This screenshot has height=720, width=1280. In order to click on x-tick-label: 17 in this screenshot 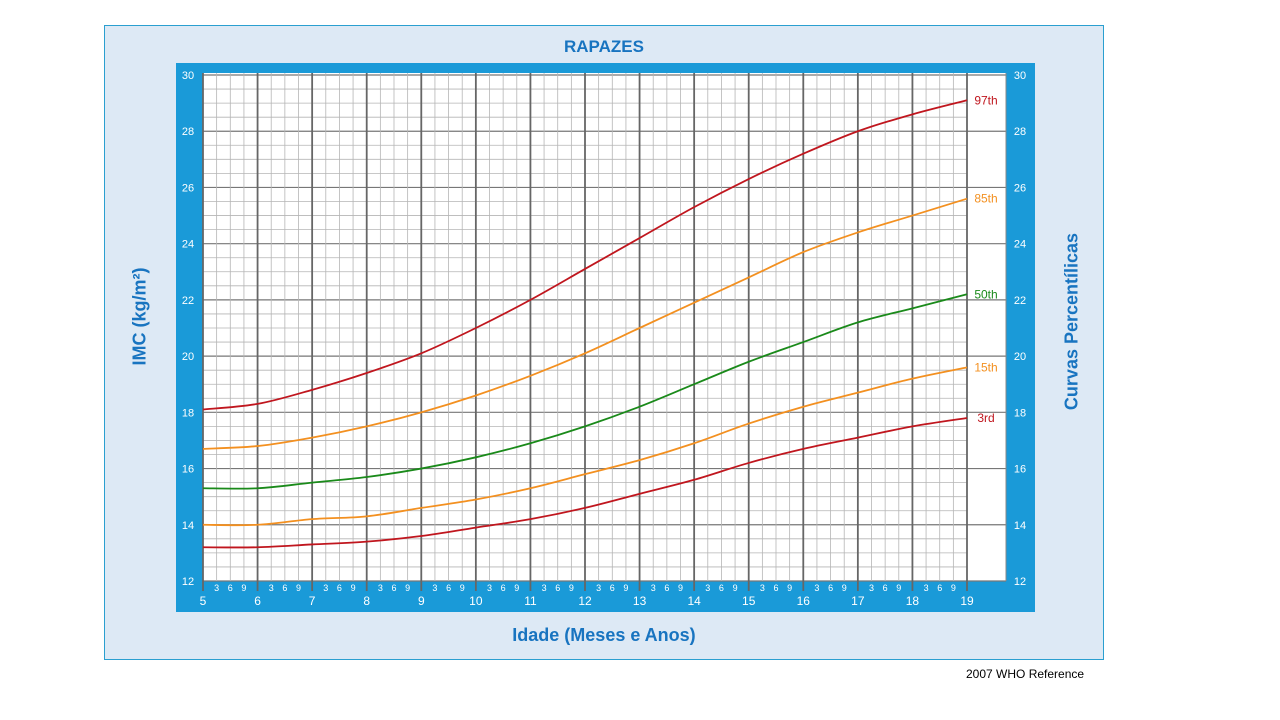, I will do `click(858, 601)`.